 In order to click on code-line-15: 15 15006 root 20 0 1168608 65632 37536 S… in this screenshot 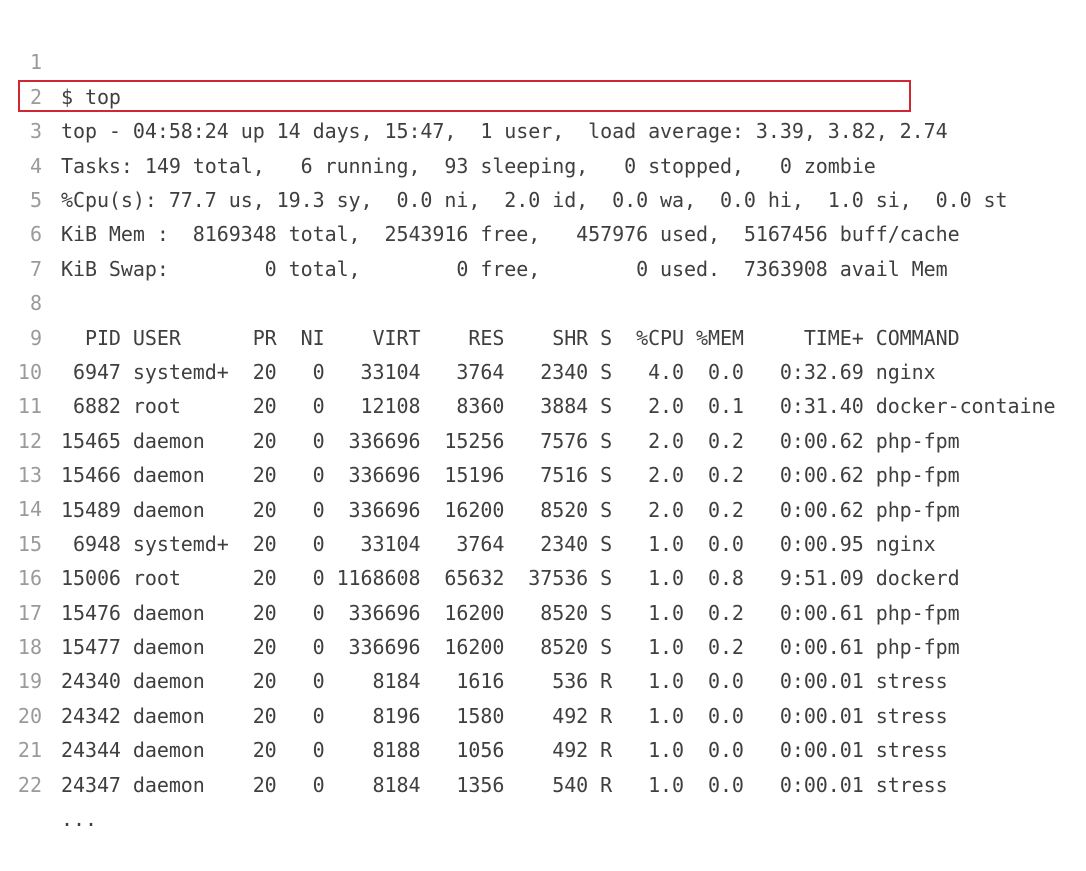, I will do `click(543, 541)`.